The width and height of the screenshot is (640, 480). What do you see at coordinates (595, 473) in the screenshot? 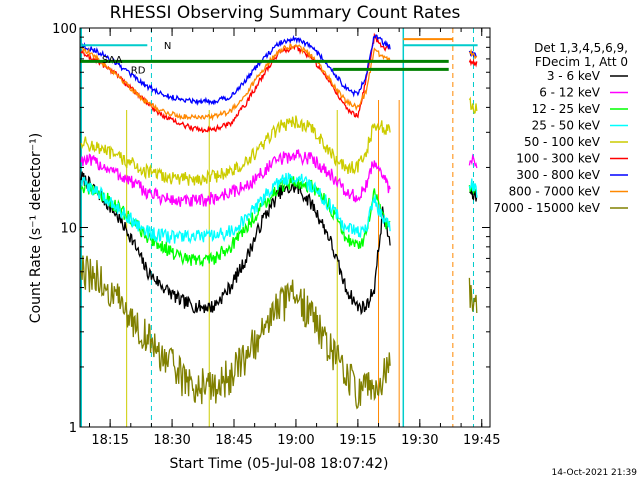
I see `footer-timestamp: 14-Oct-2021 21:39` at bounding box center [595, 473].